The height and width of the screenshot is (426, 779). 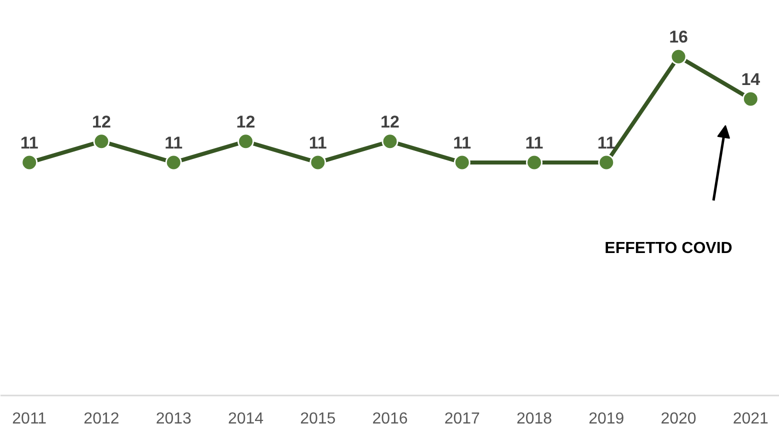 What do you see at coordinates (318, 418) in the screenshot?
I see `x-tick-label: 2015` at bounding box center [318, 418].